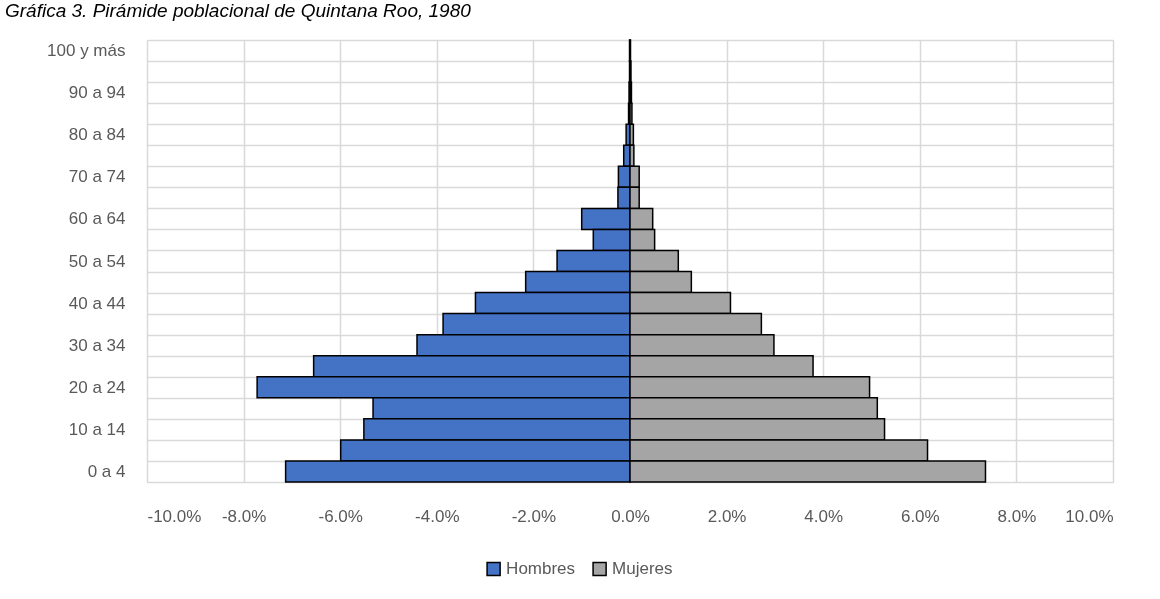 This screenshot has width=1160, height=599. What do you see at coordinates (534, 516) in the screenshot?
I see `x-tick-label: -2.0%` at bounding box center [534, 516].